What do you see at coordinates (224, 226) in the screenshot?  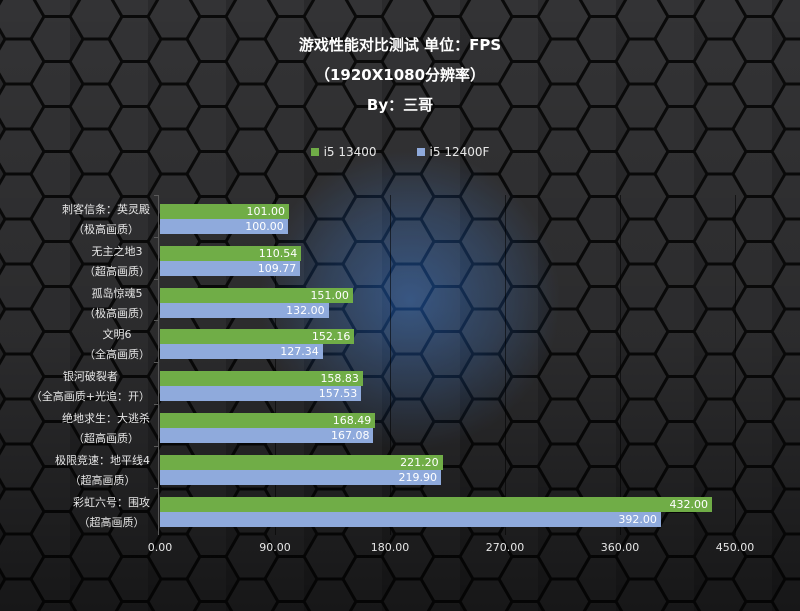 I see `bar-i5-12400f: 100.00` at bounding box center [224, 226].